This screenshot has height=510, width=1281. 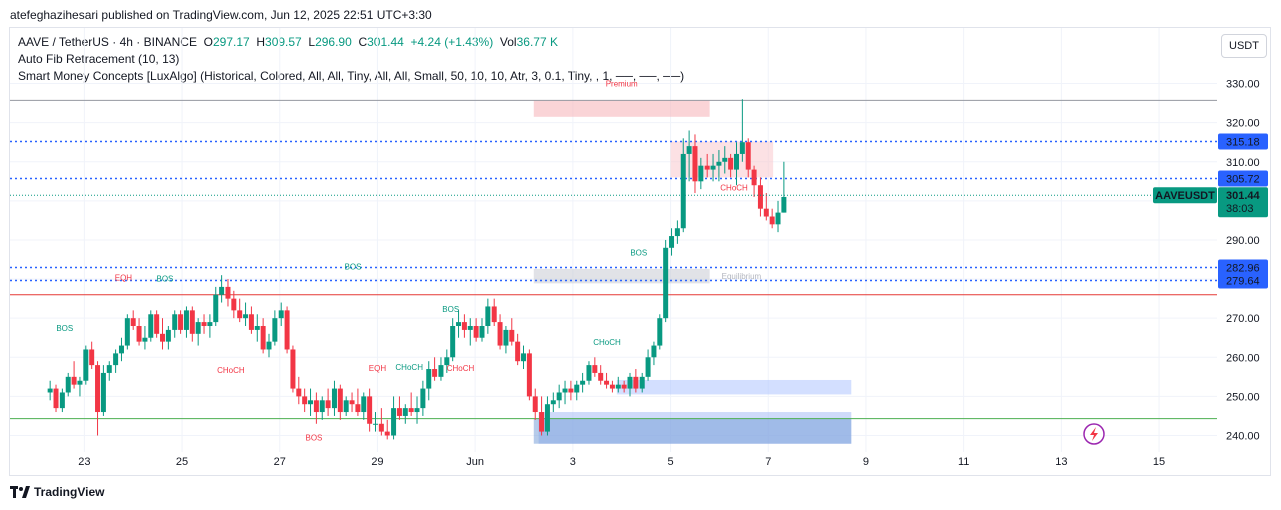 I want to click on tradingview-logo: TradingView, so click(x=57, y=492).